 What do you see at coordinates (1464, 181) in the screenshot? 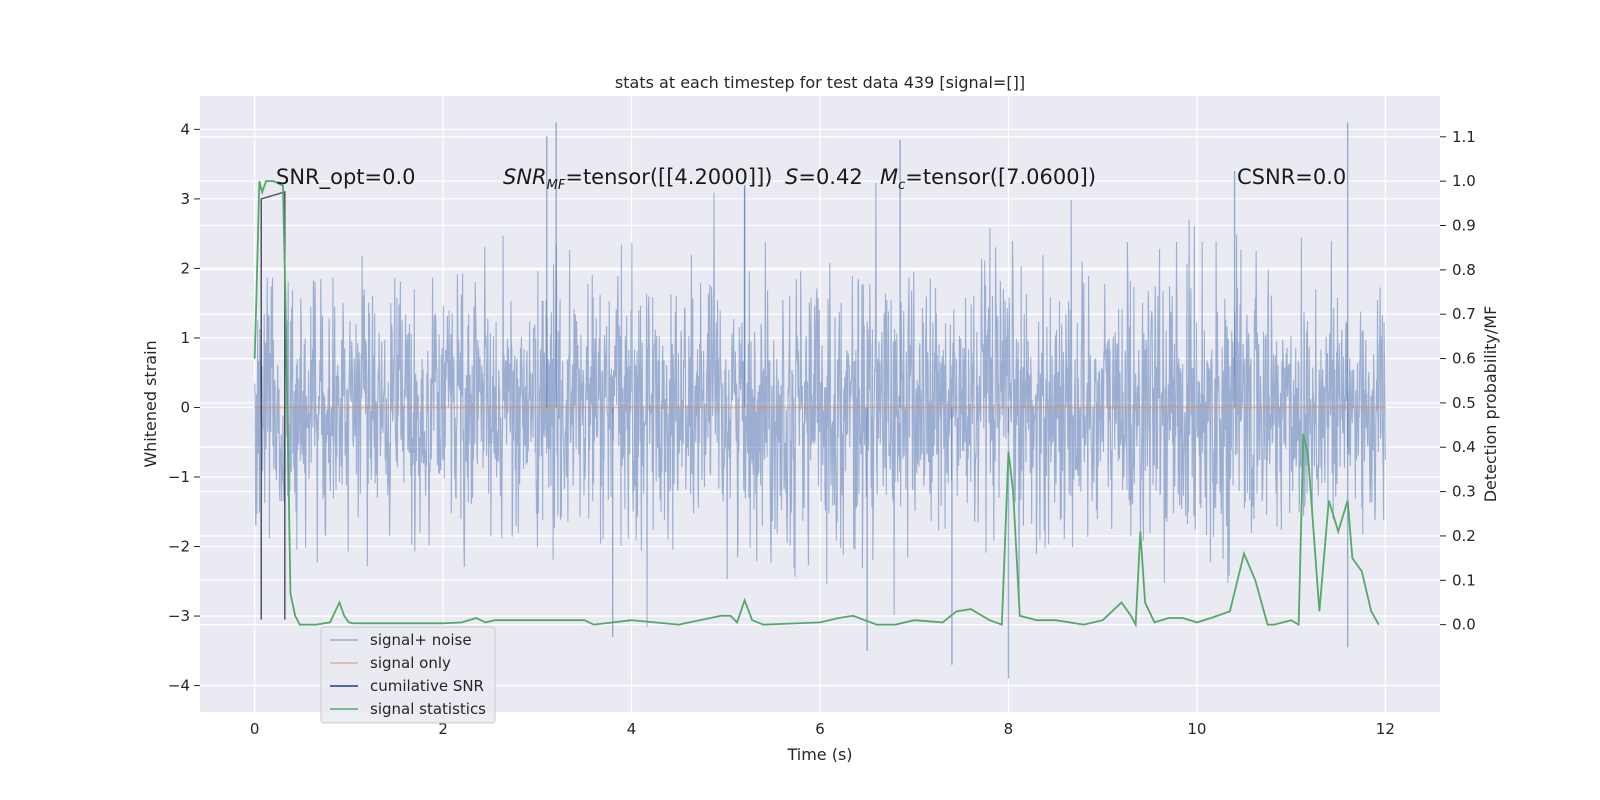
I see `y2-tick-label: 1.0` at bounding box center [1464, 181].